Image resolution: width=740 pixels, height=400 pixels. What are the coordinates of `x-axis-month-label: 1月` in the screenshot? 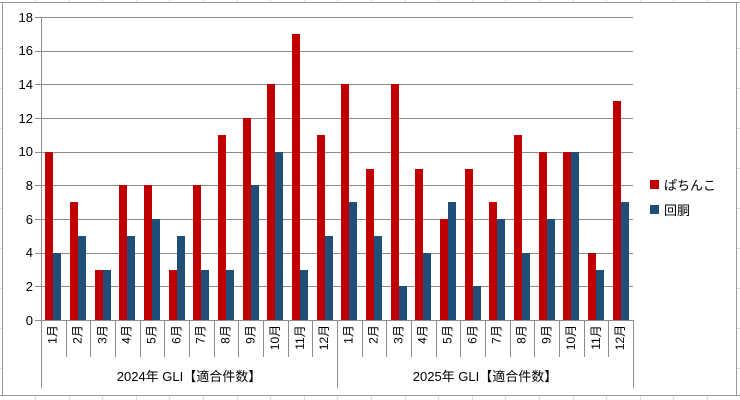 It's located at (348, 334).